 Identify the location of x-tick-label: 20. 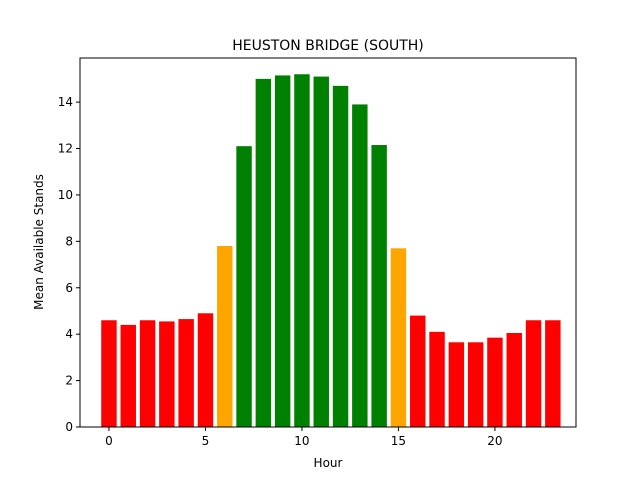
(494, 441).